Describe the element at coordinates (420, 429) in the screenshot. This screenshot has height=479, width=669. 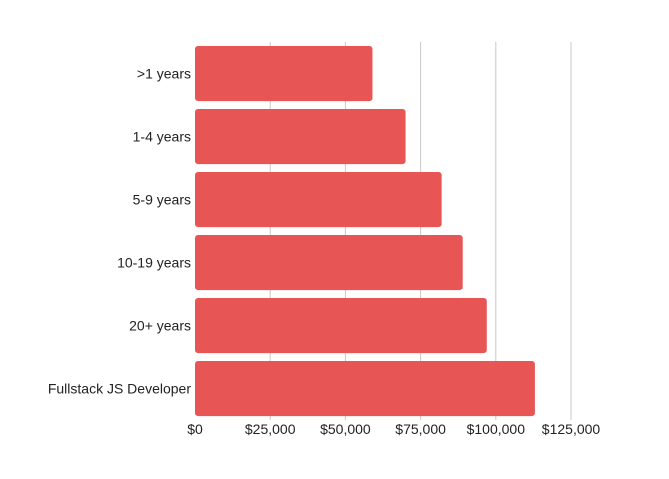
I see `x-tick-label: $75,000` at that location.